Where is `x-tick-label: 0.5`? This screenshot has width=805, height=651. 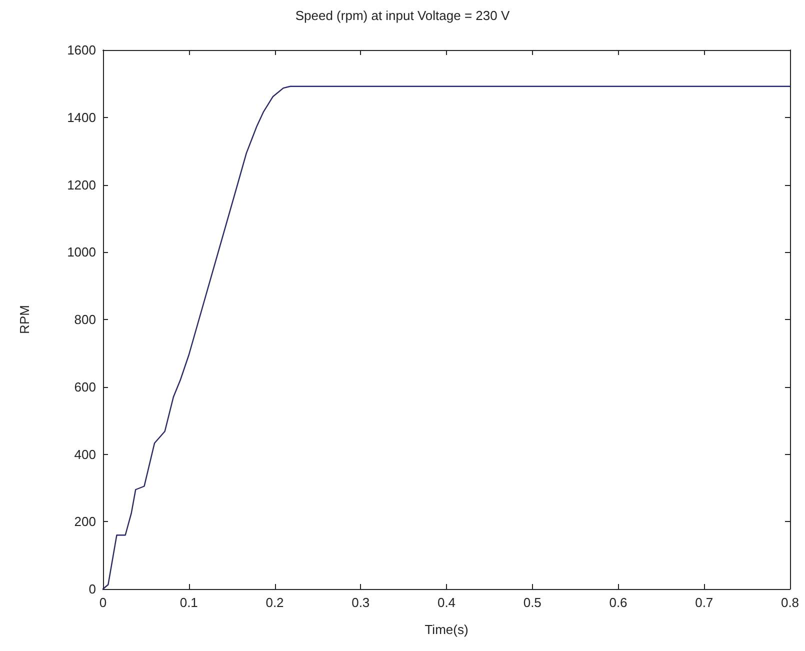 x-tick-label: 0.5 is located at coordinates (532, 602).